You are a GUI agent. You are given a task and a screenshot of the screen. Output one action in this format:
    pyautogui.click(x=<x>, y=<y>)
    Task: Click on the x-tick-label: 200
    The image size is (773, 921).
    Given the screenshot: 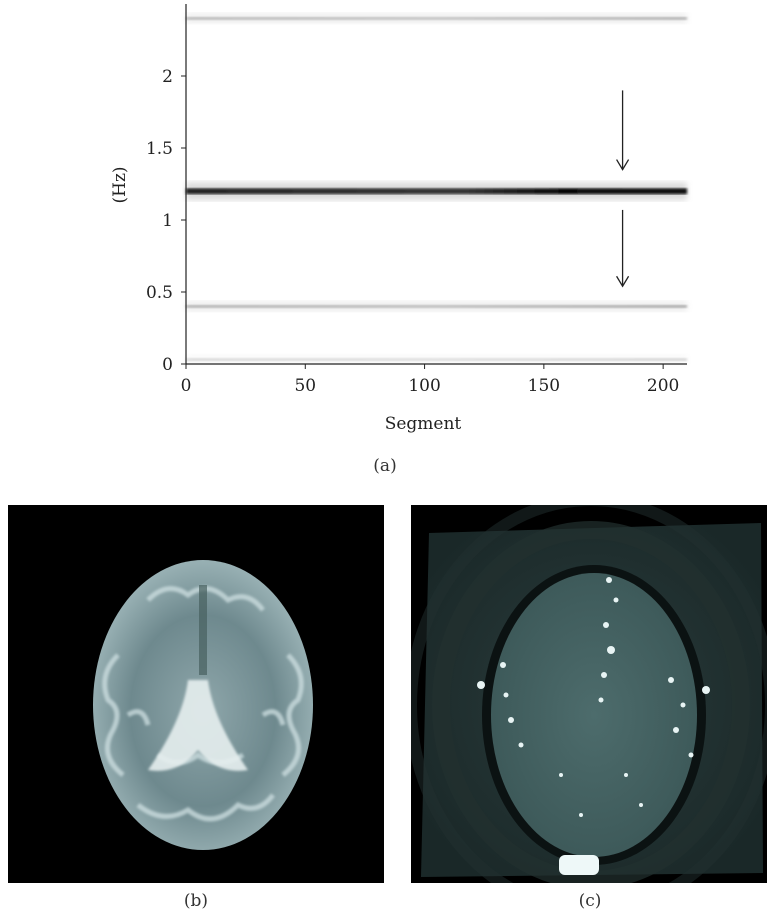 What is the action you would take?
    pyautogui.click(x=663, y=386)
    